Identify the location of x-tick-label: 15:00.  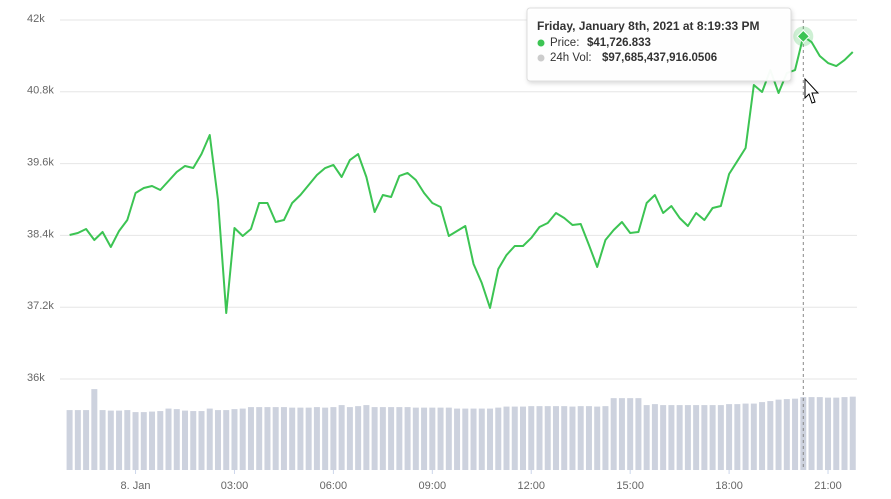
(630, 486).